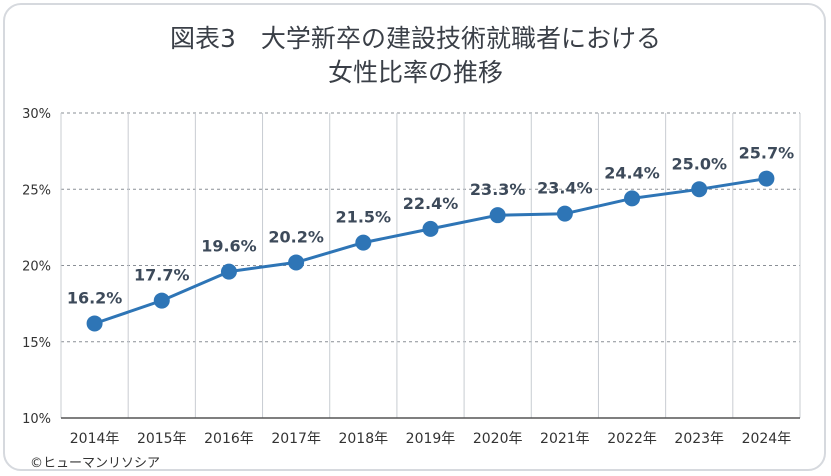 The height and width of the screenshot is (476, 831). I want to click on data-label: 21.5%, so click(364, 217).